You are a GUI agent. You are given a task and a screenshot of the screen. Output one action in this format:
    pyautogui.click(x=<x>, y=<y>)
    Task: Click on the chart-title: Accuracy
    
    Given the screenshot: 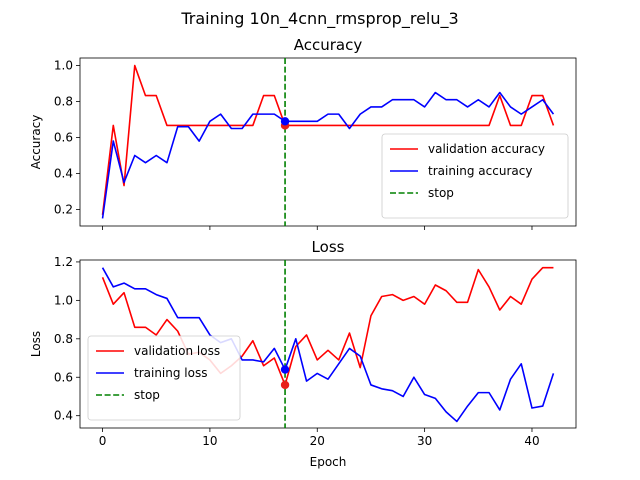 What is the action you would take?
    pyautogui.click(x=328, y=45)
    